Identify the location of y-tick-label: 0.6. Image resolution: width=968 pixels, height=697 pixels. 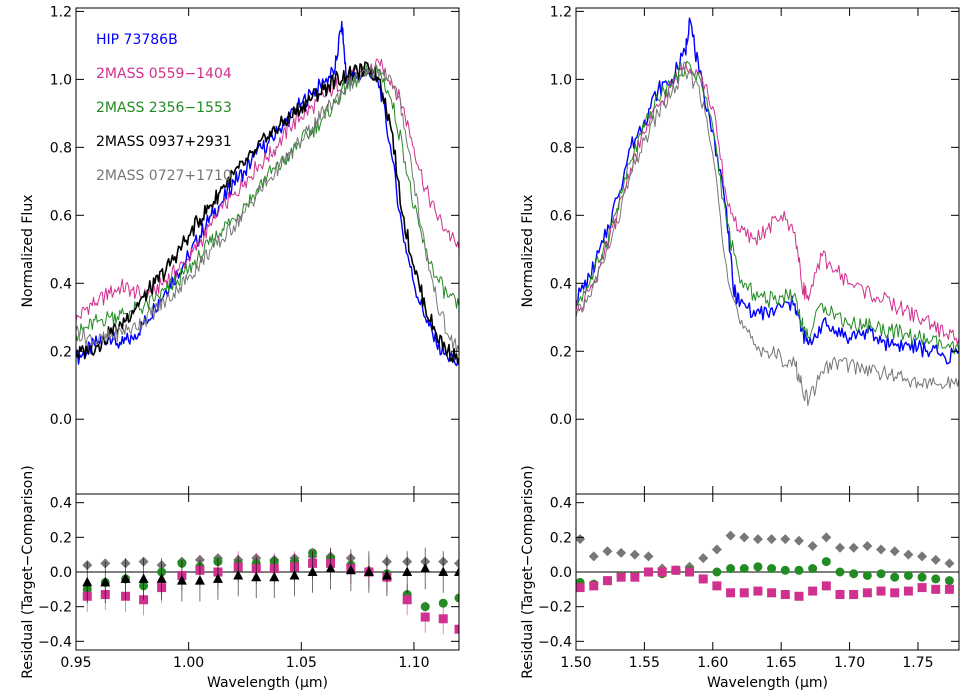
(561, 216).